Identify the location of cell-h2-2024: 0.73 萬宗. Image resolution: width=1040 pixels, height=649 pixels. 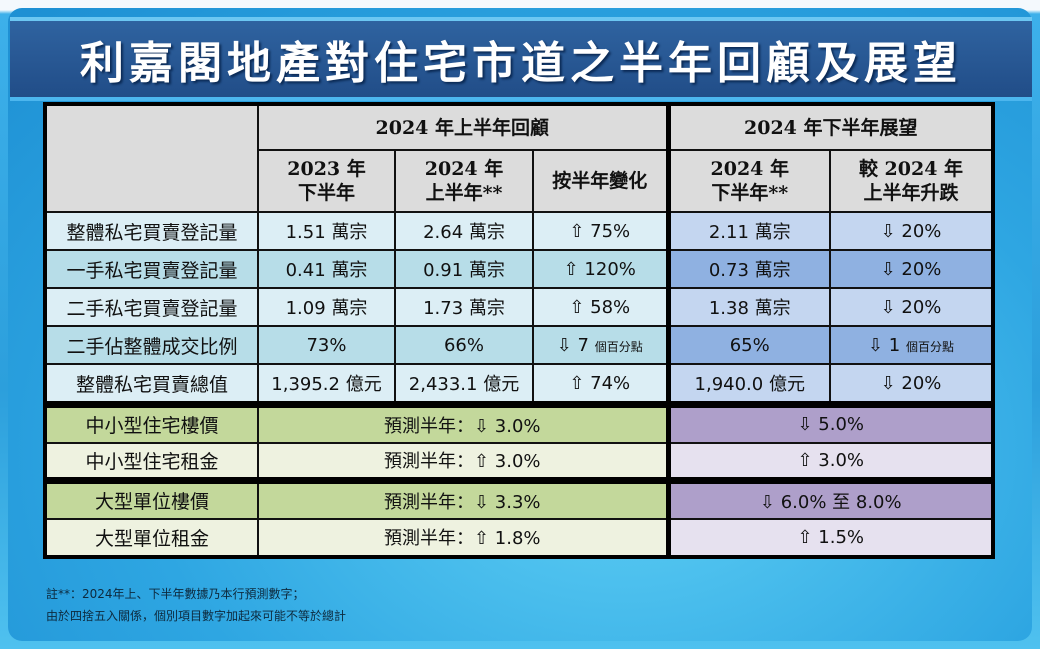
(748, 269).